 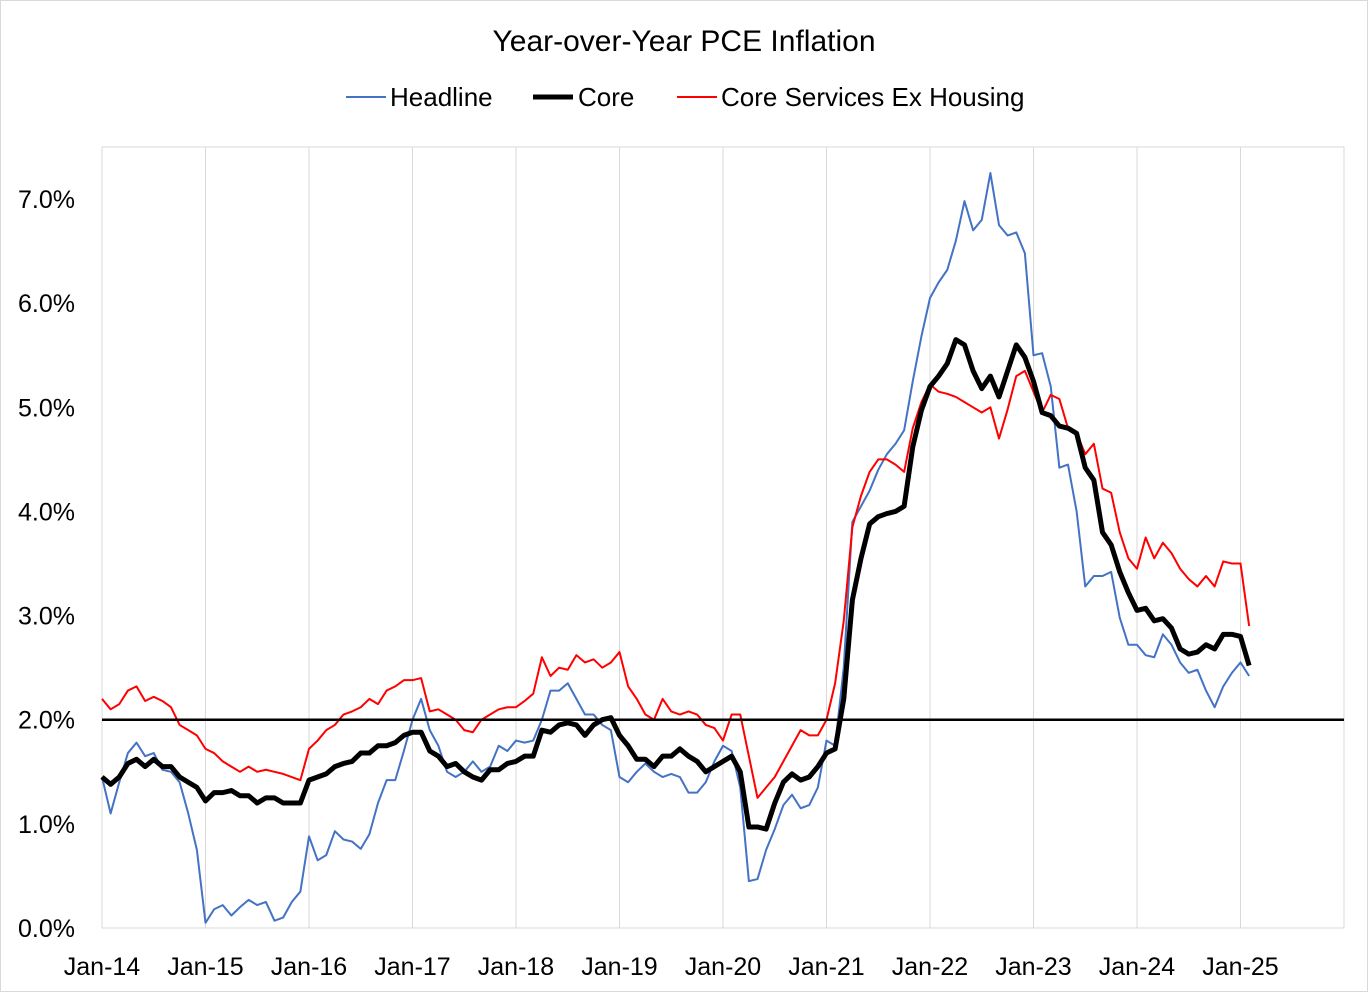 I want to click on y-tick-label: 3.0%, so click(x=46, y=617).